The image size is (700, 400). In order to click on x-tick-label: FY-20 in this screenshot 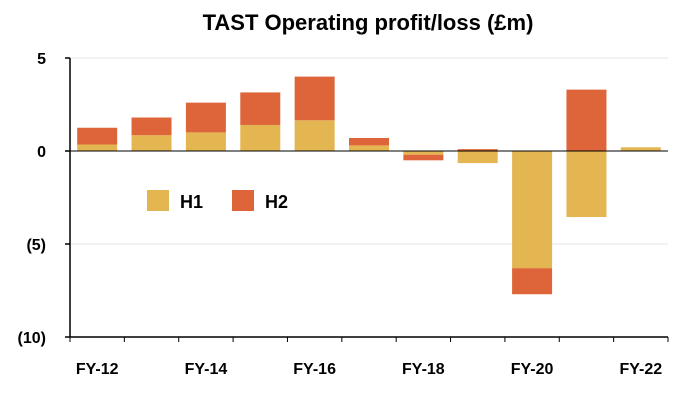, I will do `click(532, 369)`.